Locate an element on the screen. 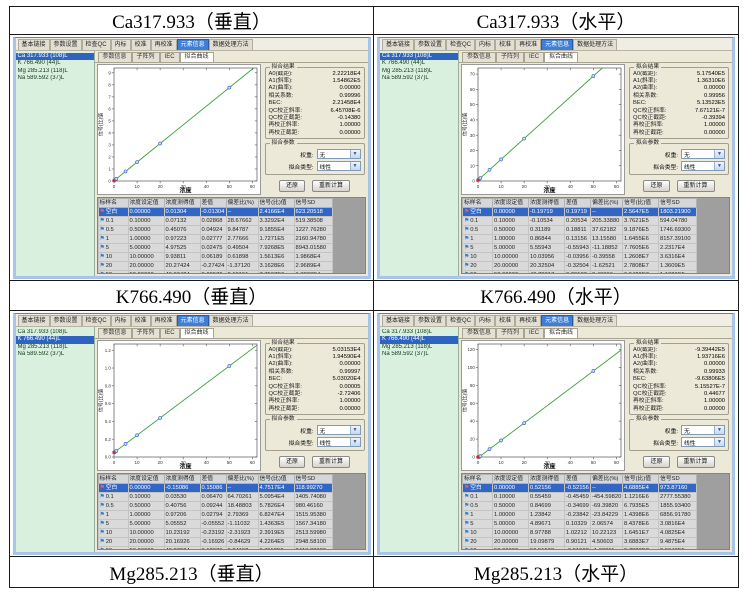  standard-name-cell: ⚑1 is located at coordinates (113, 238).